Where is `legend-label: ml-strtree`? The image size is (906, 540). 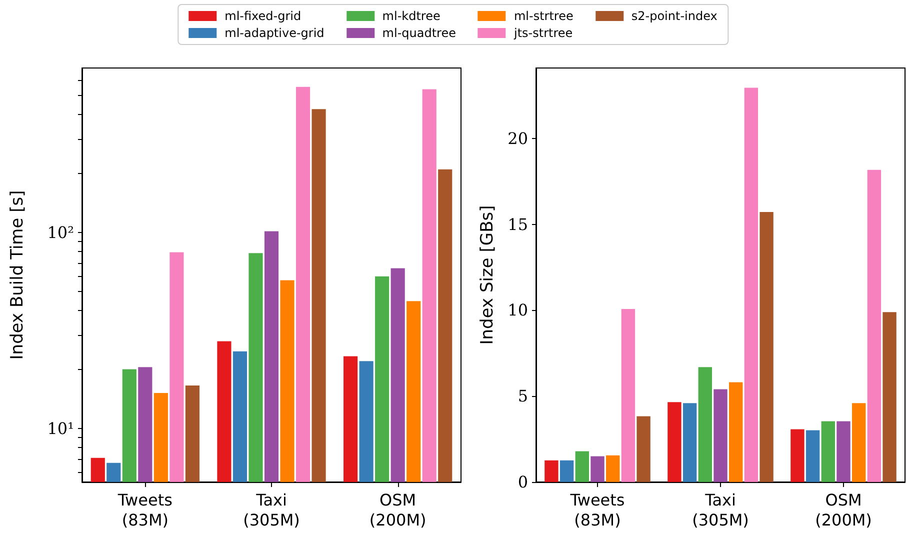
legend-label: ml-strtree is located at coordinates (544, 16).